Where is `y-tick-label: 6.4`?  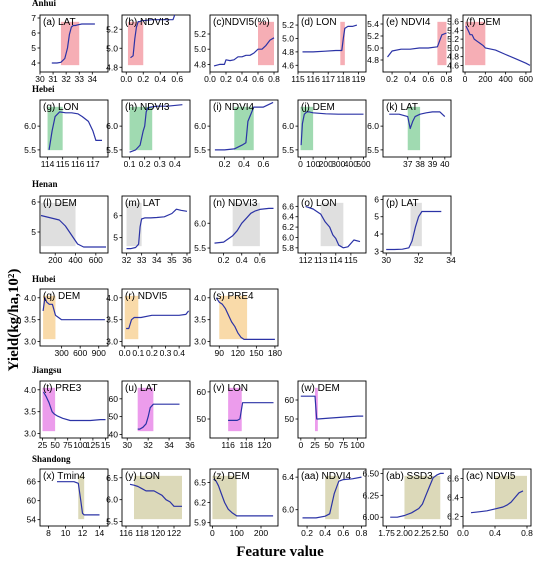 y-tick-label: 6.4 is located at coordinates (288, 477).